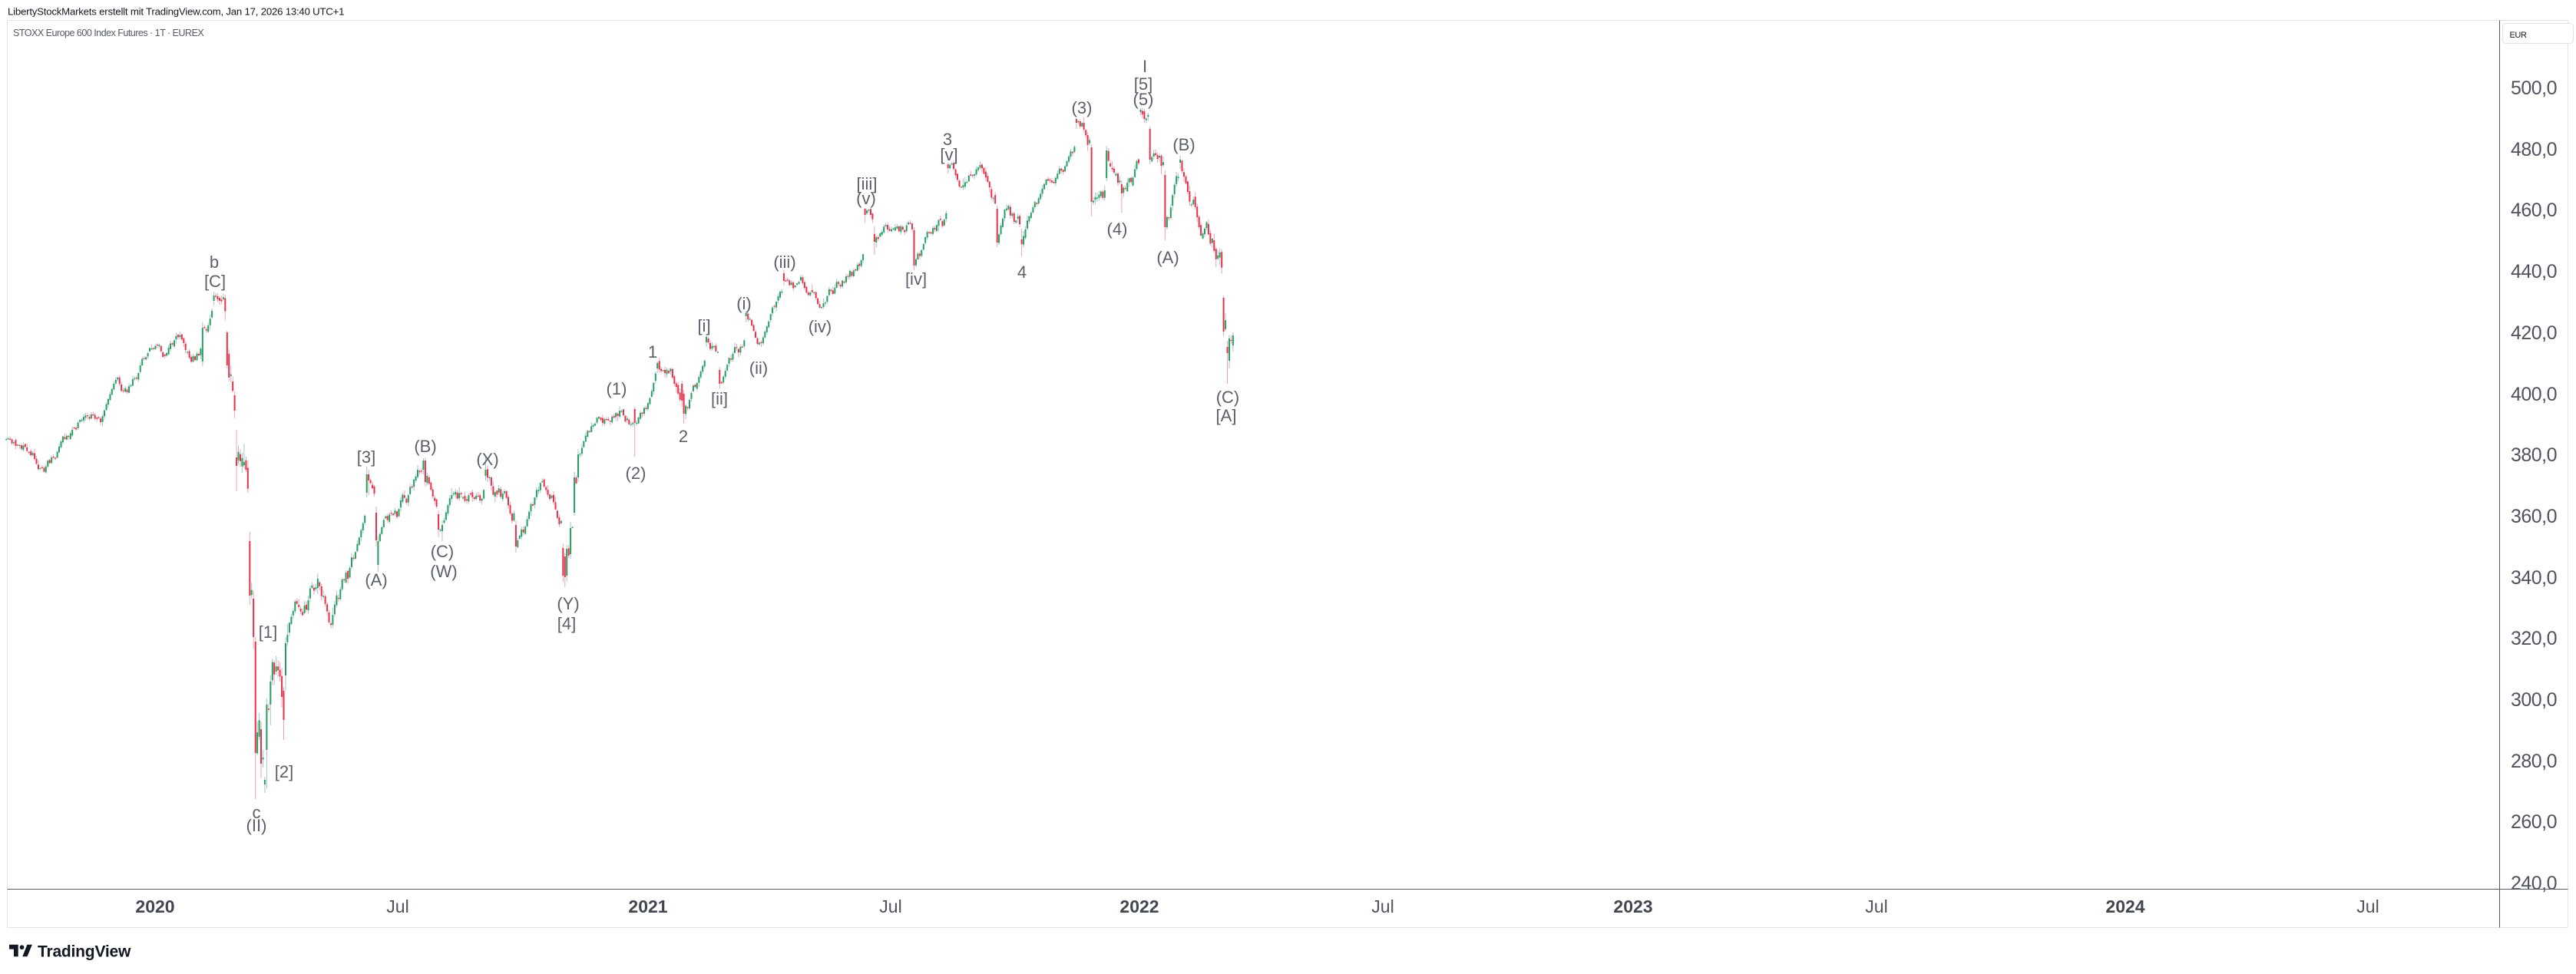  Describe the element at coordinates (867, 183) in the screenshot. I see `svg-text: [iii]` at that location.